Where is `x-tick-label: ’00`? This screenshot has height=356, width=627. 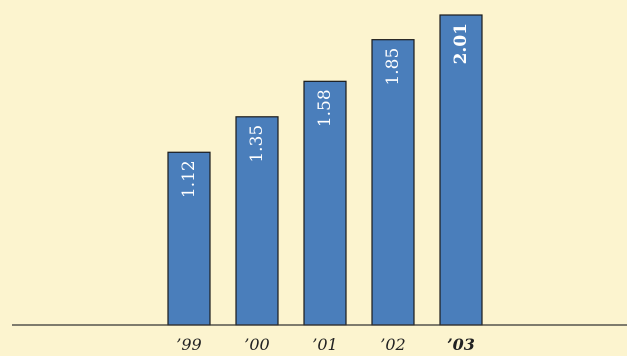 x-tick-label: ’00 is located at coordinates (256, 344).